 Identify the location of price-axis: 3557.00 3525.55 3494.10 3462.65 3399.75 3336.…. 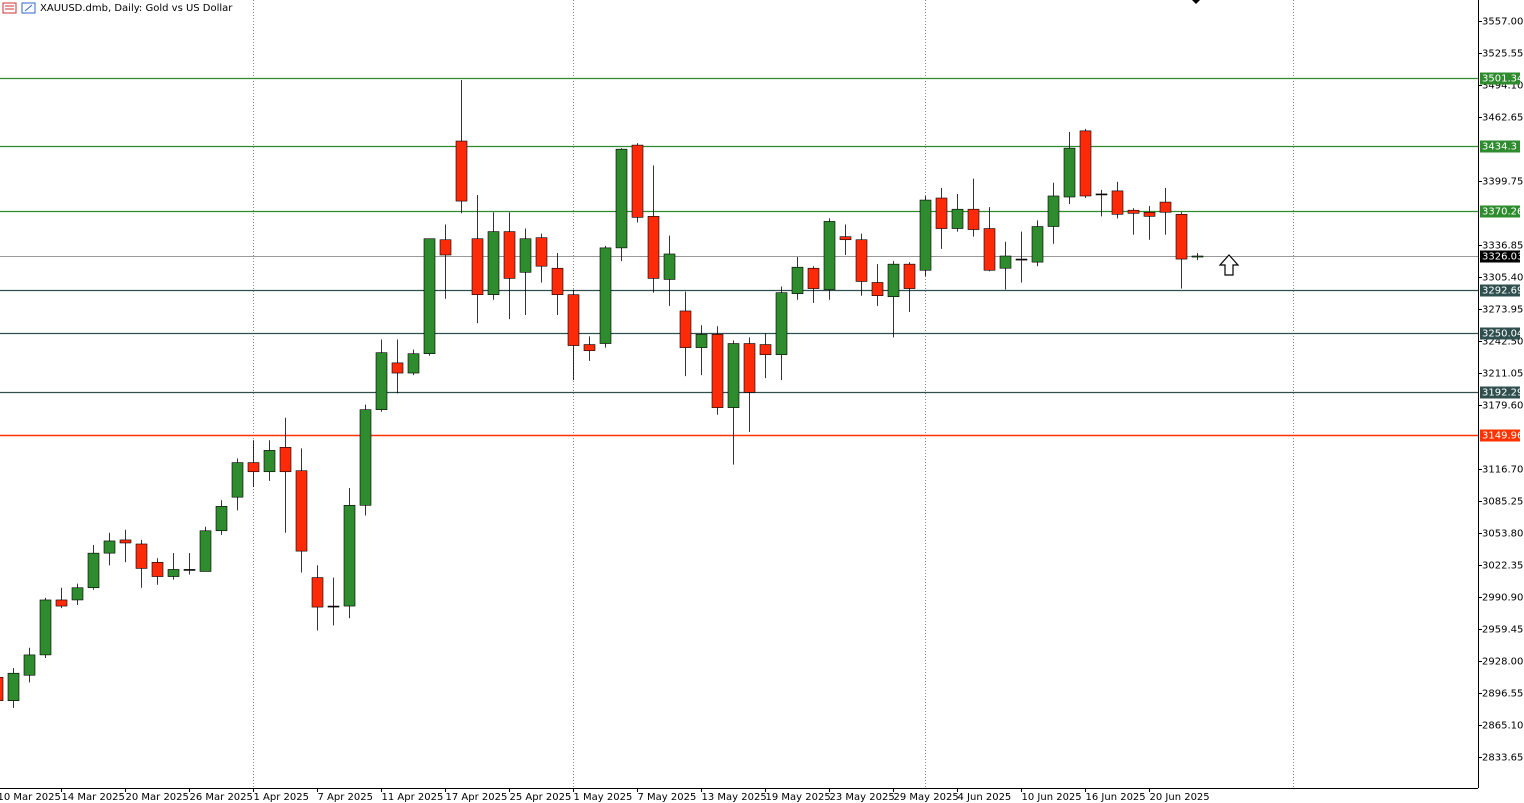
(1500, 390).